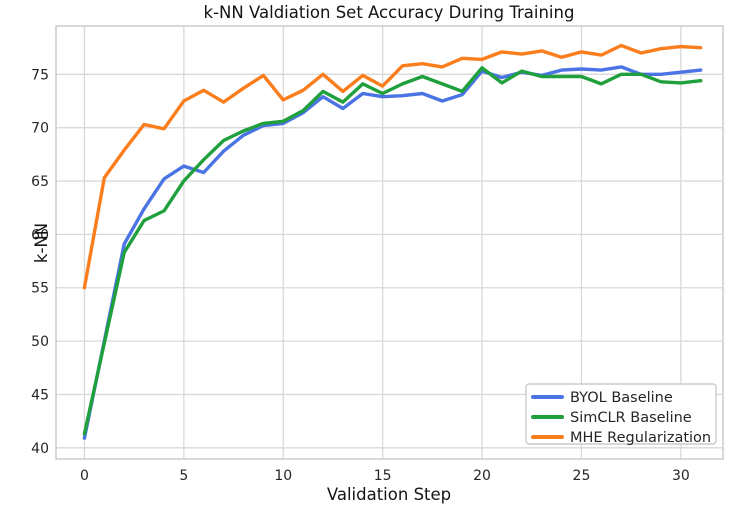 The height and width of the screenshot is (509, 730). I want to click on legend-label-3: MHE Regularization, so click(640, 438).